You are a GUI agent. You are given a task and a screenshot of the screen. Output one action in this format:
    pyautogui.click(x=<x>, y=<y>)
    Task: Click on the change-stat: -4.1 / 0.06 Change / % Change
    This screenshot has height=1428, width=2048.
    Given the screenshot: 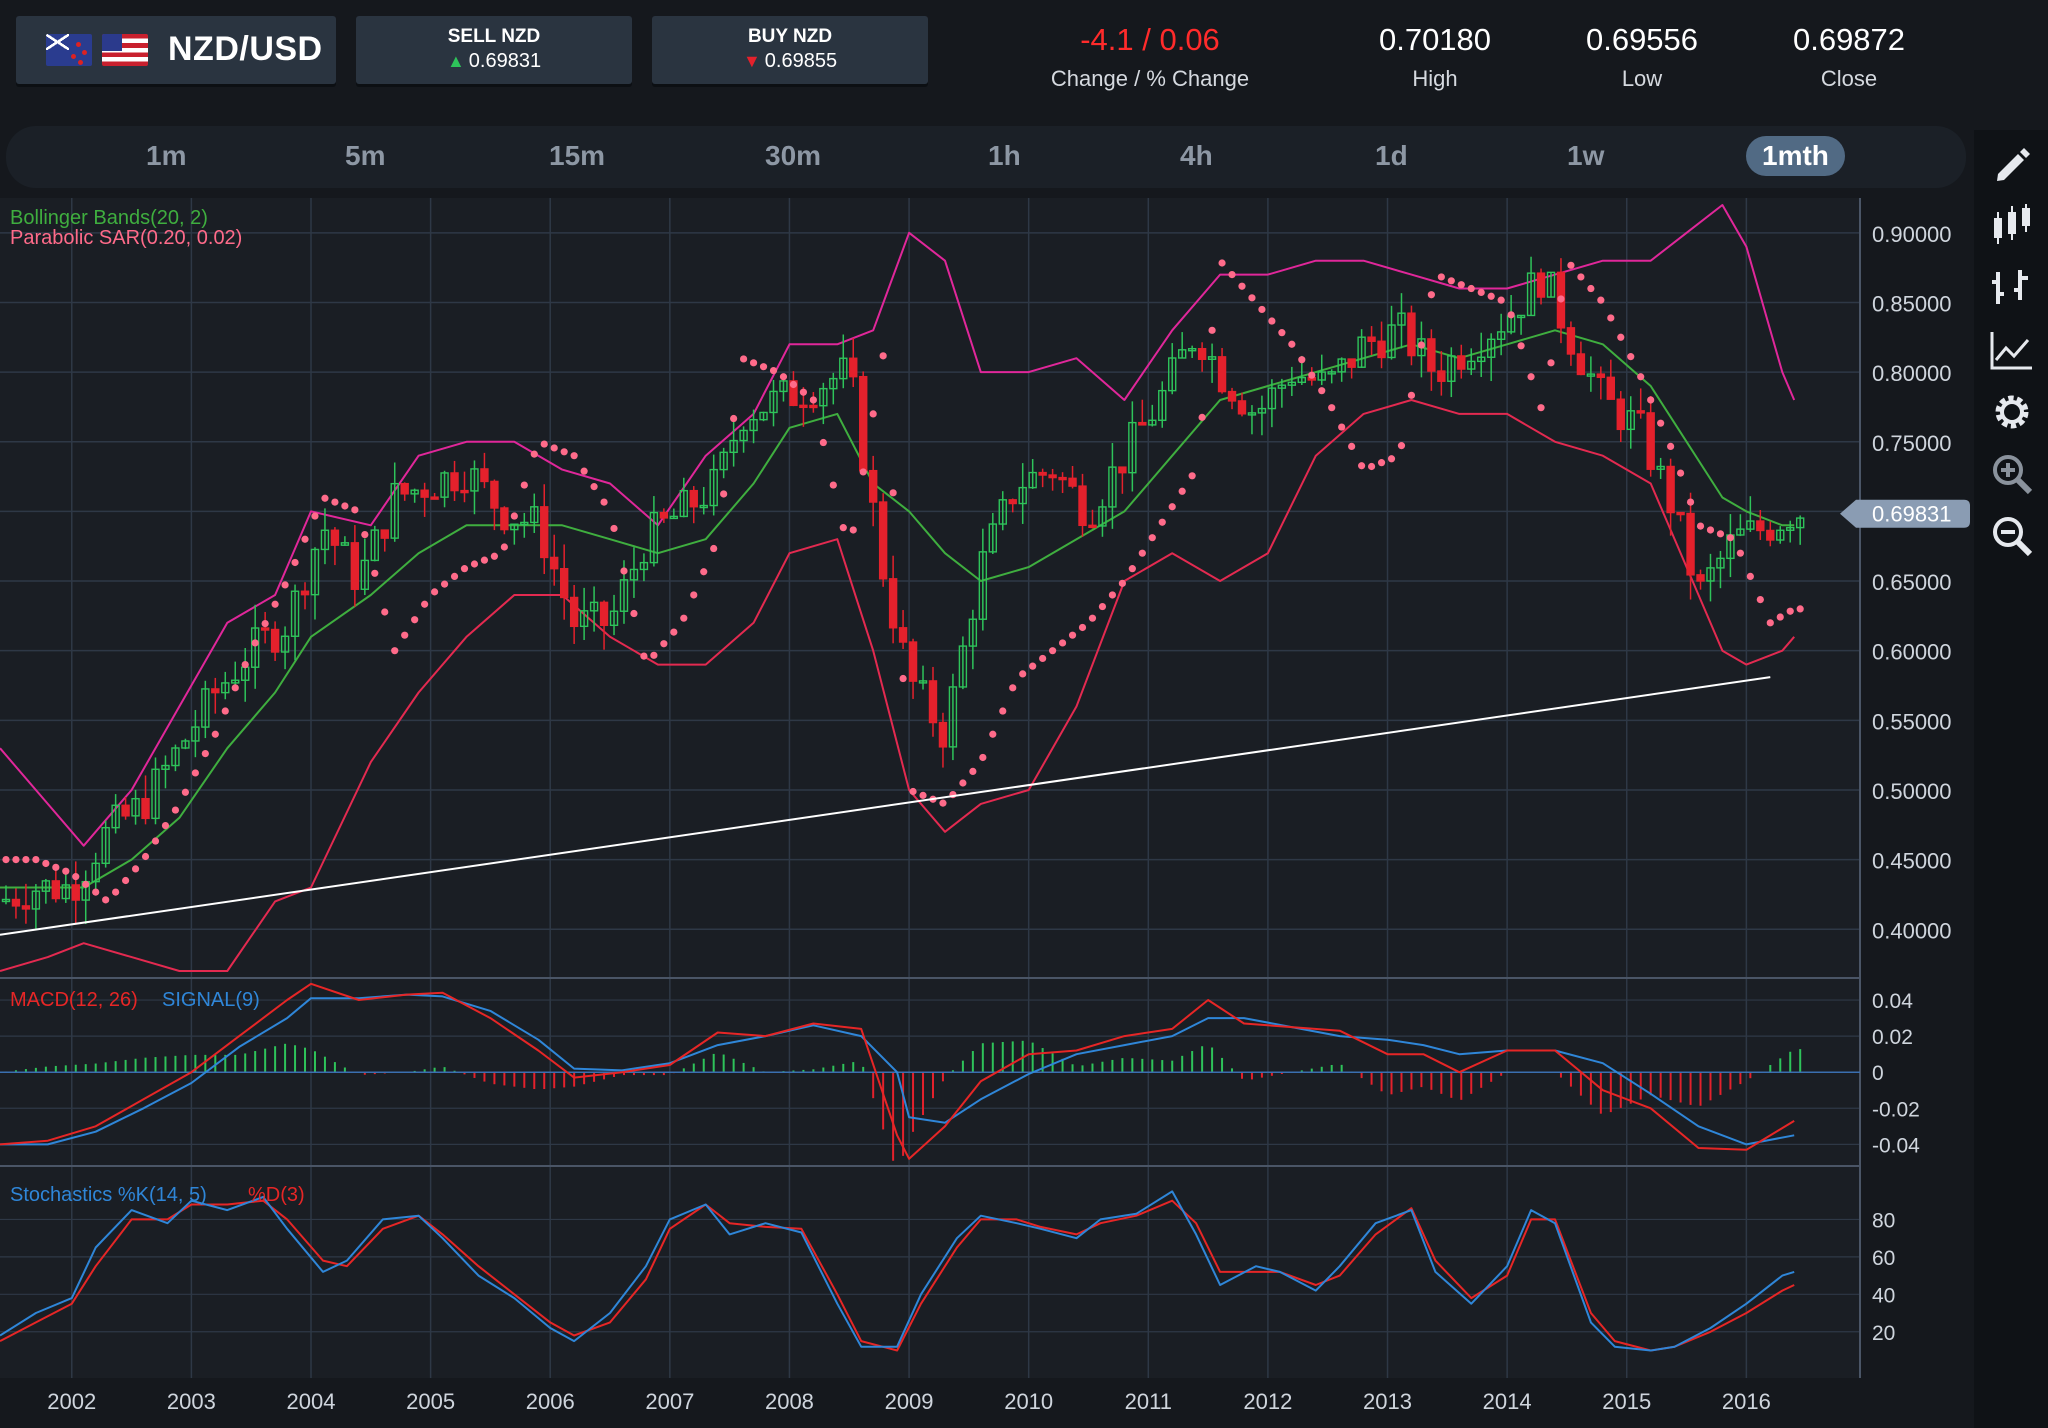 What is the action you would take?
    pyautogui.click(x=1150, y=57)
    